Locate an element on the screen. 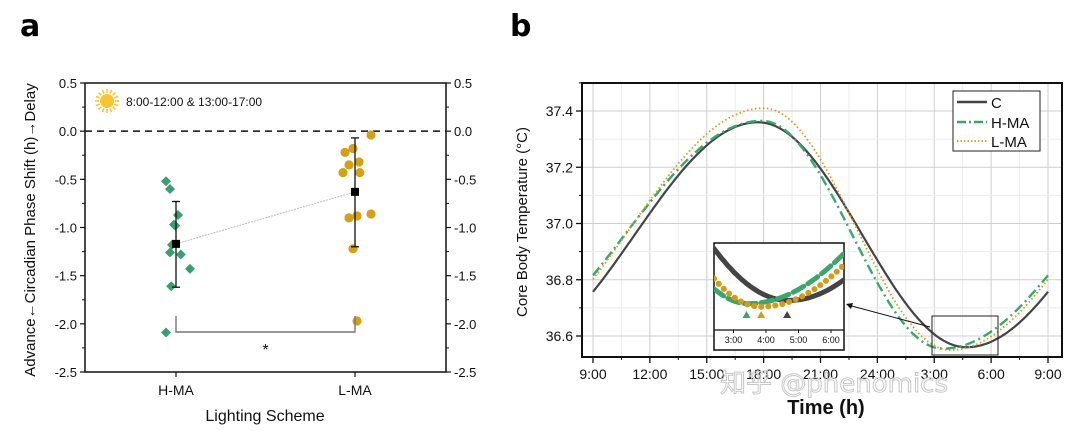 The image size is (1080, 431). h-ma-mean-marker is located at coordinates (176, 243).